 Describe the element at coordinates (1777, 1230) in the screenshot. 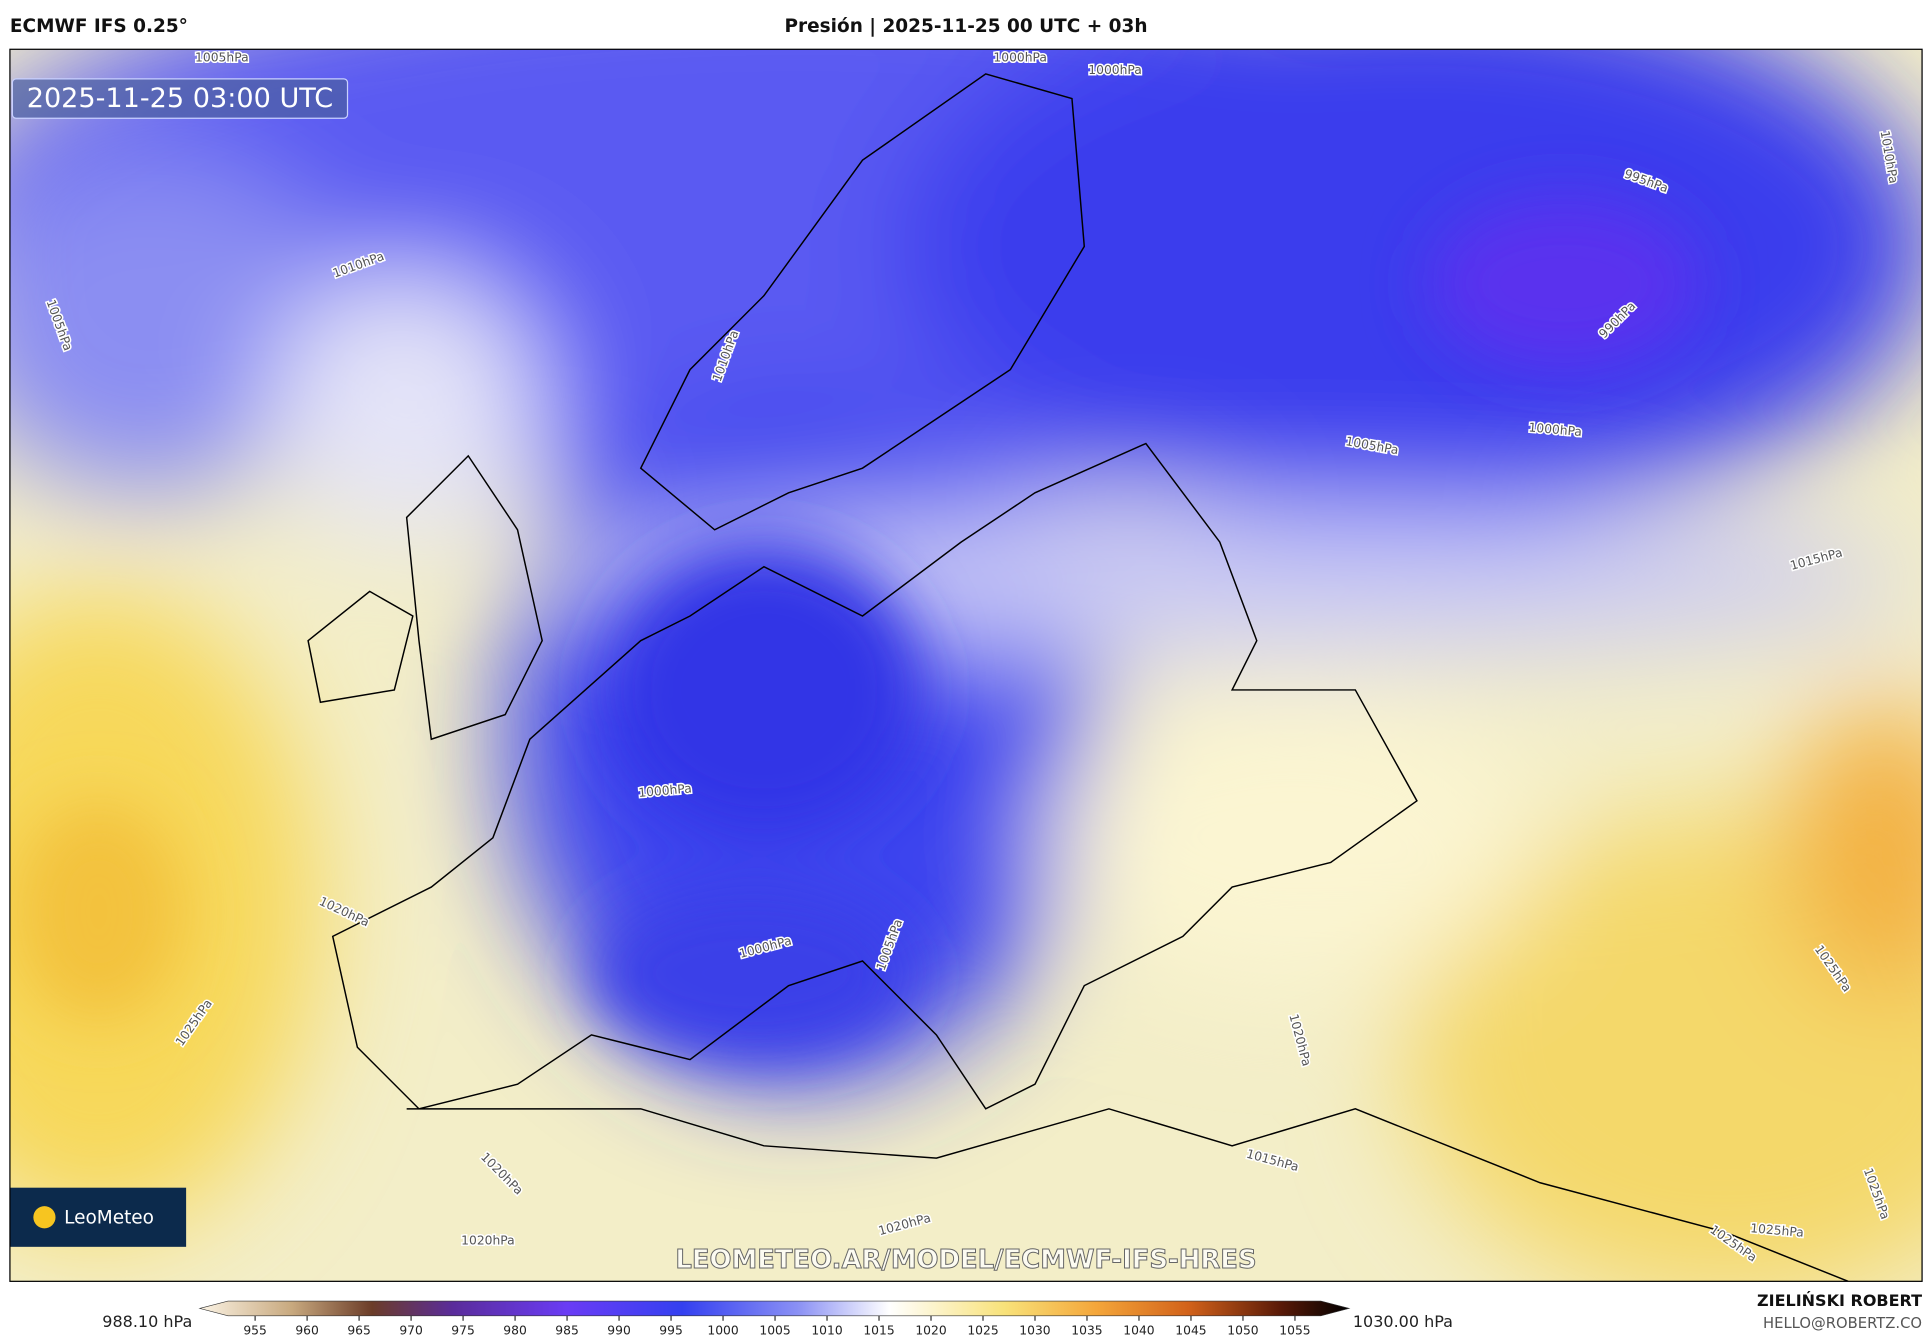

I see `contour-label: 1025hPa` at that location.